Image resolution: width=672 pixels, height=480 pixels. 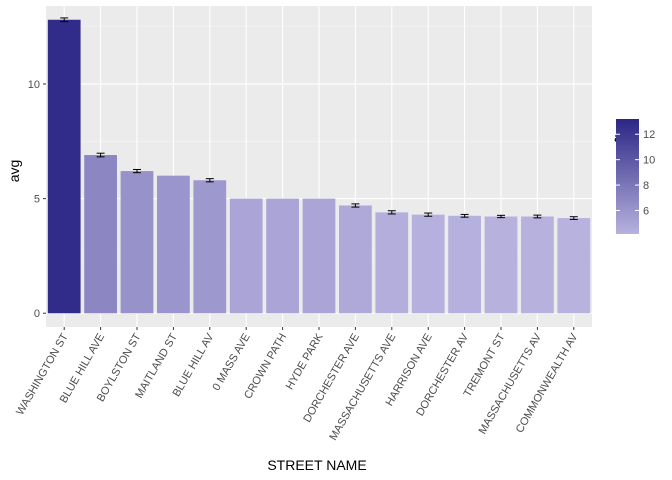 What do you see at coordinates (37, 314) in the screenshot?
I see `y-tick-label: 0` at bounding box center [37, 314].